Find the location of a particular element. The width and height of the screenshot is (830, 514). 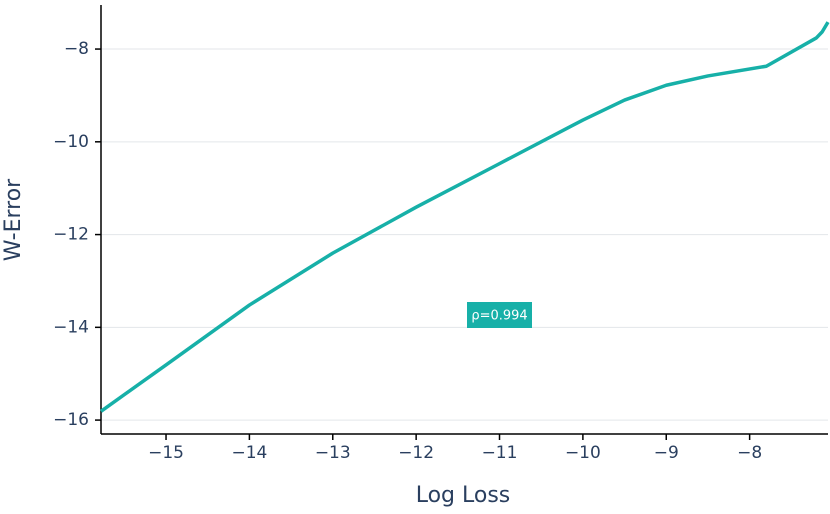

y-tick-label: −14 is located at coordinates (71, 327).